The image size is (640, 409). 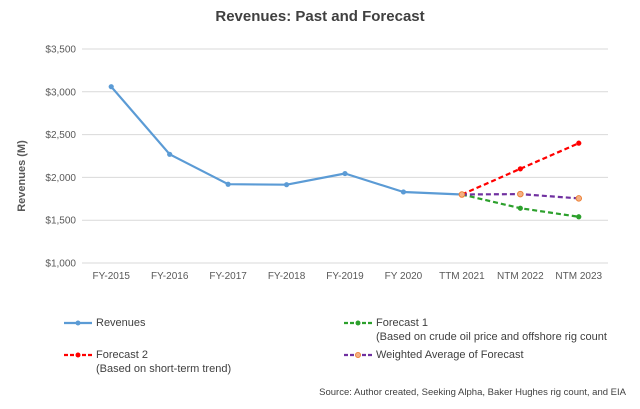 What do you see at coordinates (60, 264) in the screenshot?
I see `y-tick-label: $1,000` at bounding box center [60, 264].